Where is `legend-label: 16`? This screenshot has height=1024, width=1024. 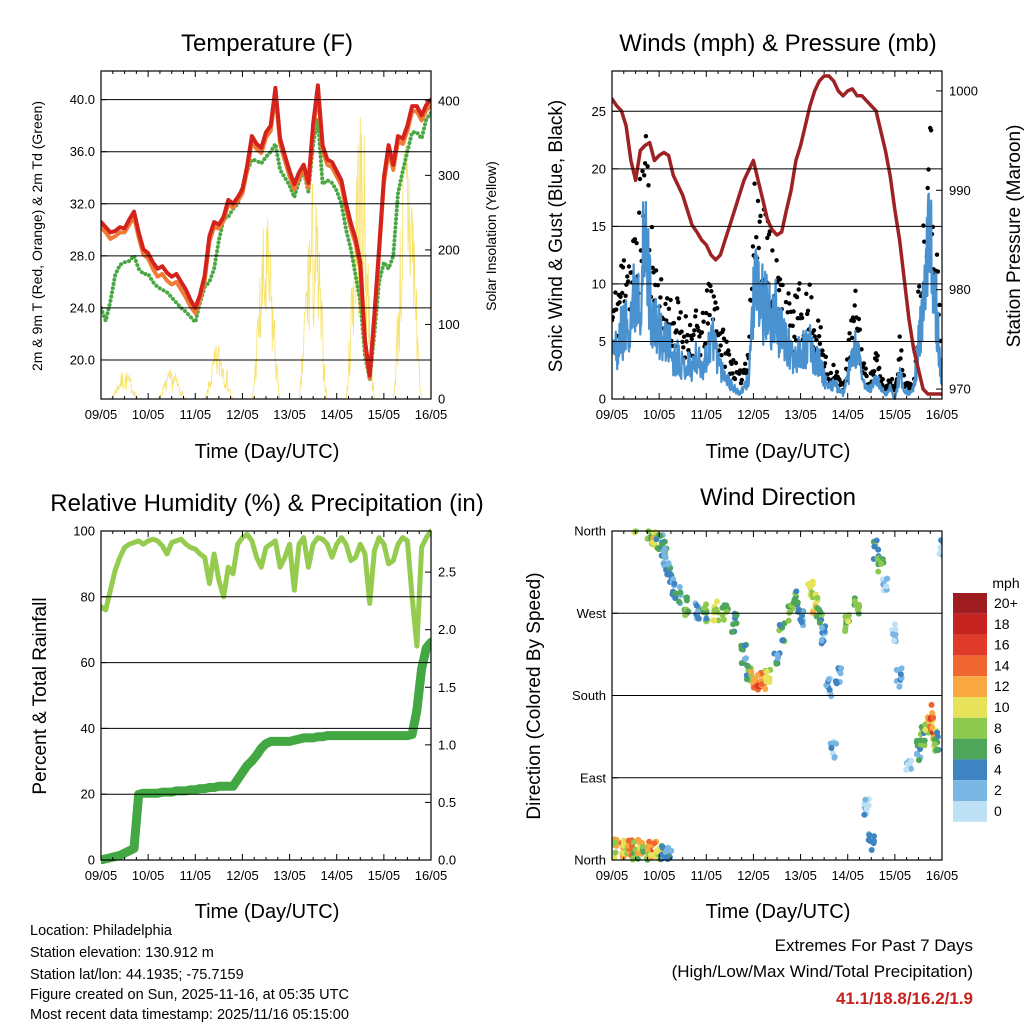 legend-label: 16 is located at coordinates (1002, 645).